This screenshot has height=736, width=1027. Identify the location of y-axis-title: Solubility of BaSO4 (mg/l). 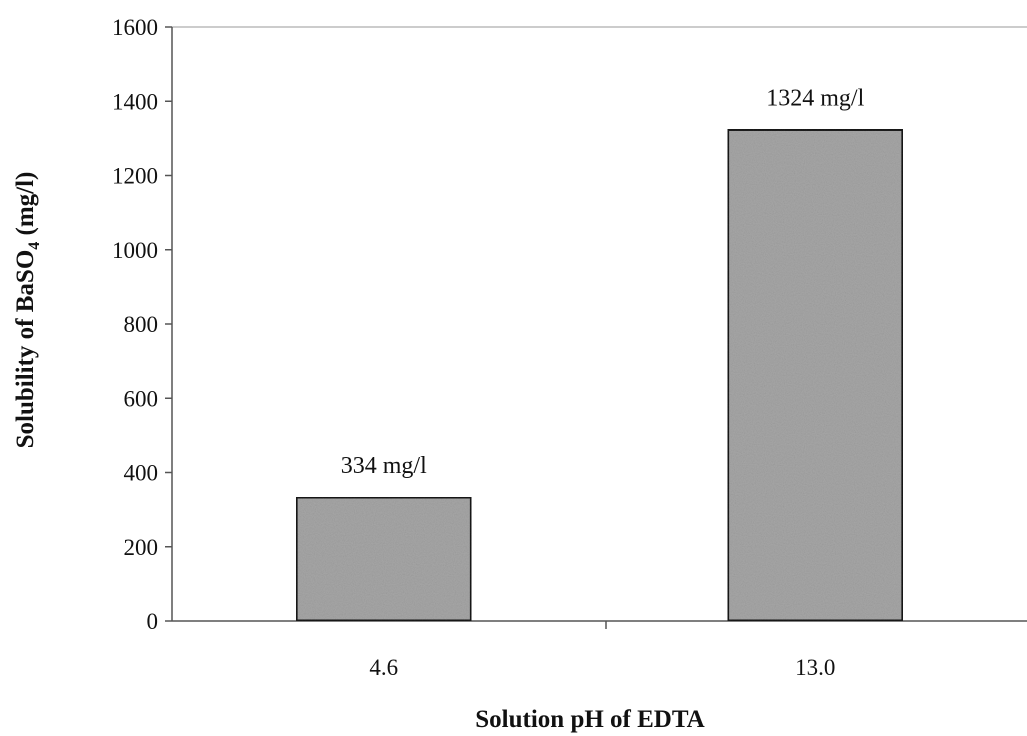
(27, 310).